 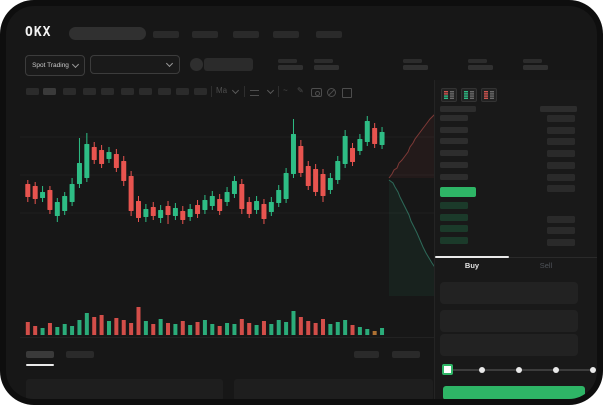 What do you see at coordinates (38, 32) in the screenshot?
I see `okx-logo: OKX` at bounding box center [38, 32].